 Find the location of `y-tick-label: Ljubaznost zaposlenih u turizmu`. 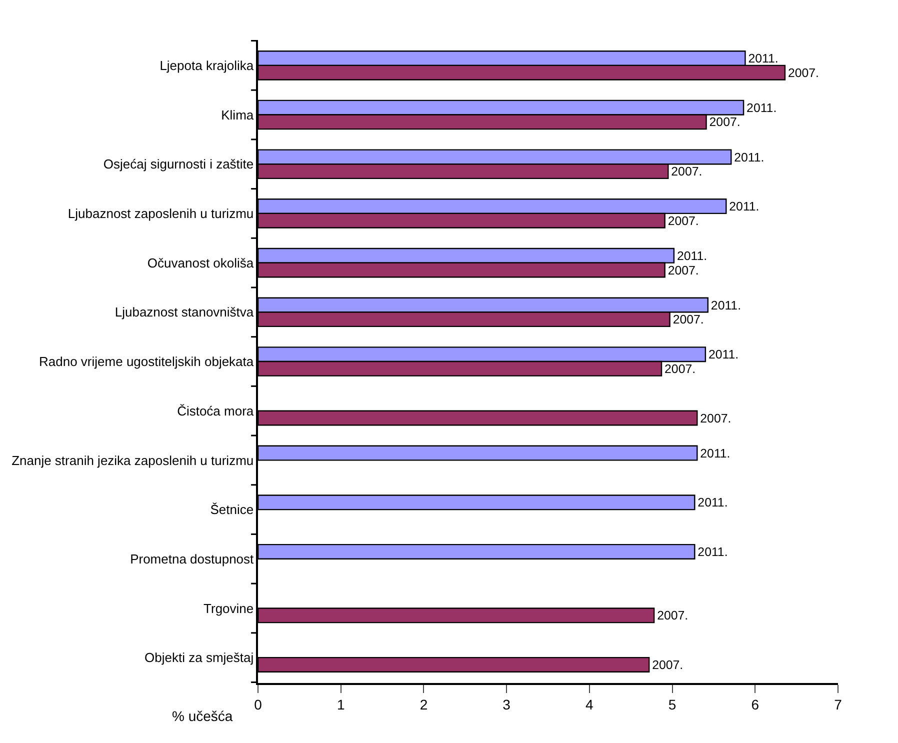

y-tick-label: Ljubaznost zaposlenih u turizmu is located at coordinates (161, 214).